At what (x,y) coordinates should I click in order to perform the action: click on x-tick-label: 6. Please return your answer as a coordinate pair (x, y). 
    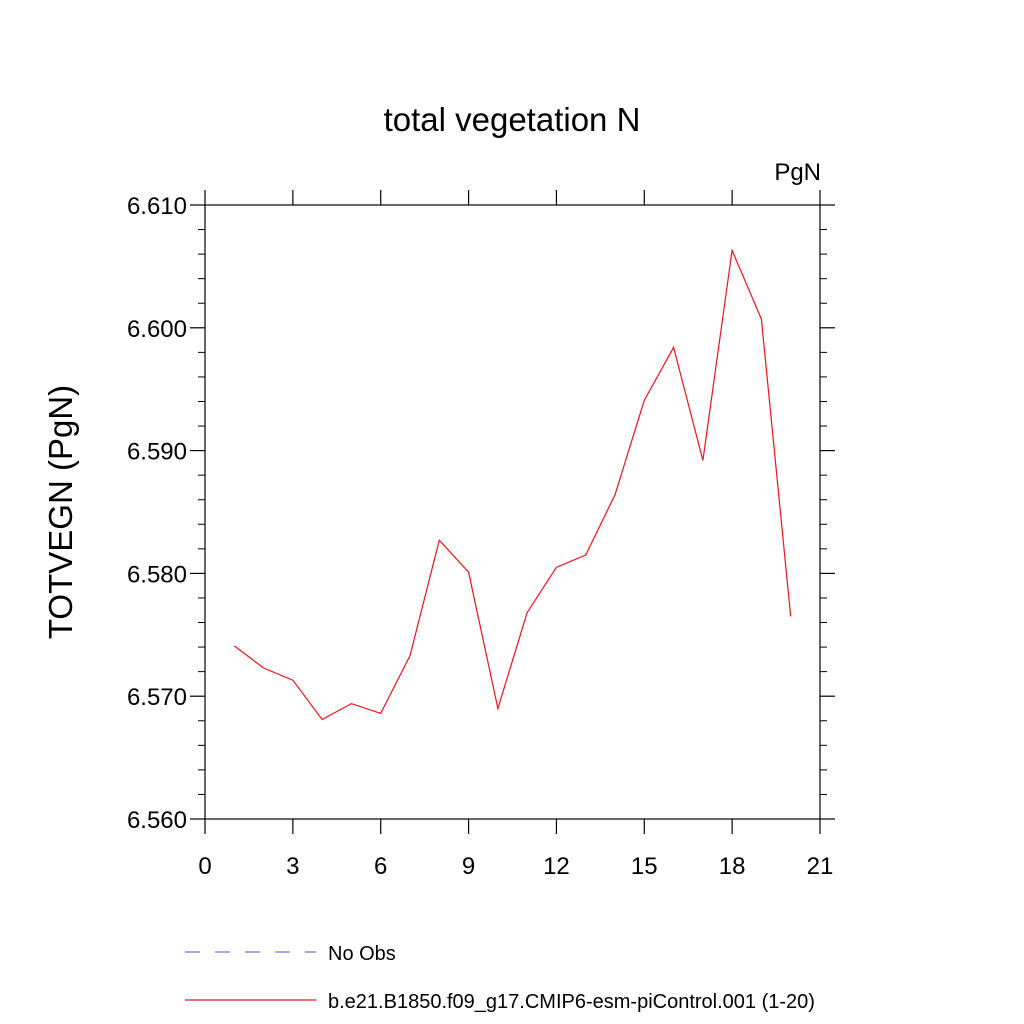
    Looking at the image, I should click on (380, 866).